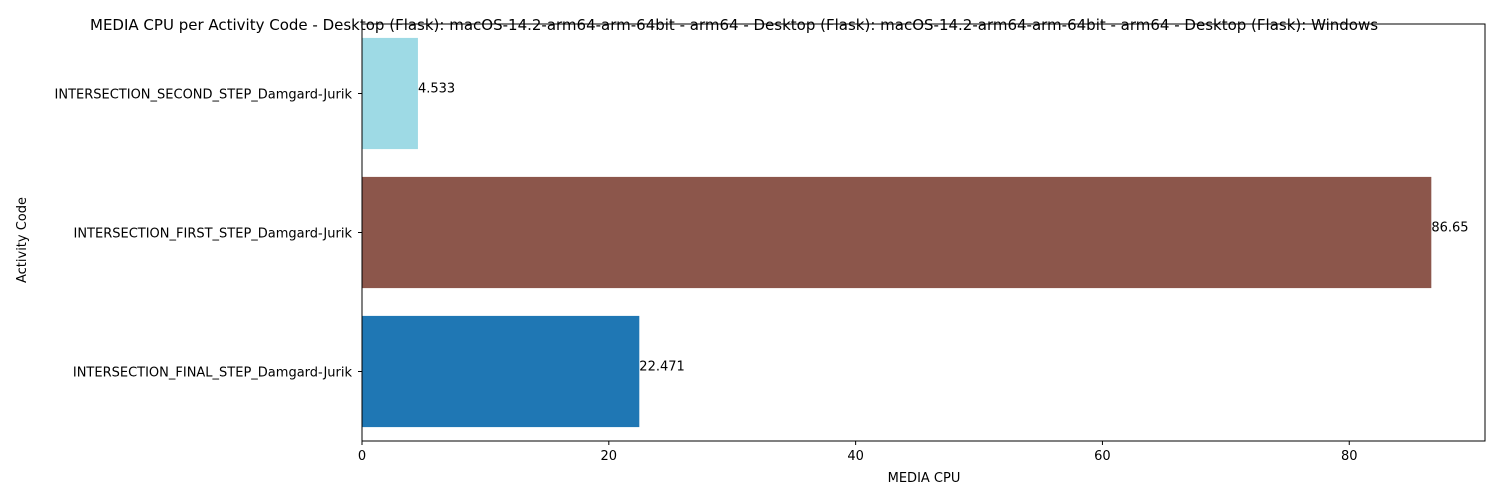  What do you see at coordinates (213, 373) in the screenshot?
I see `y-tick-label: INTERSECTION_FINAL_STEP_Damgard-Jurik` at bounding box center [213, 373].